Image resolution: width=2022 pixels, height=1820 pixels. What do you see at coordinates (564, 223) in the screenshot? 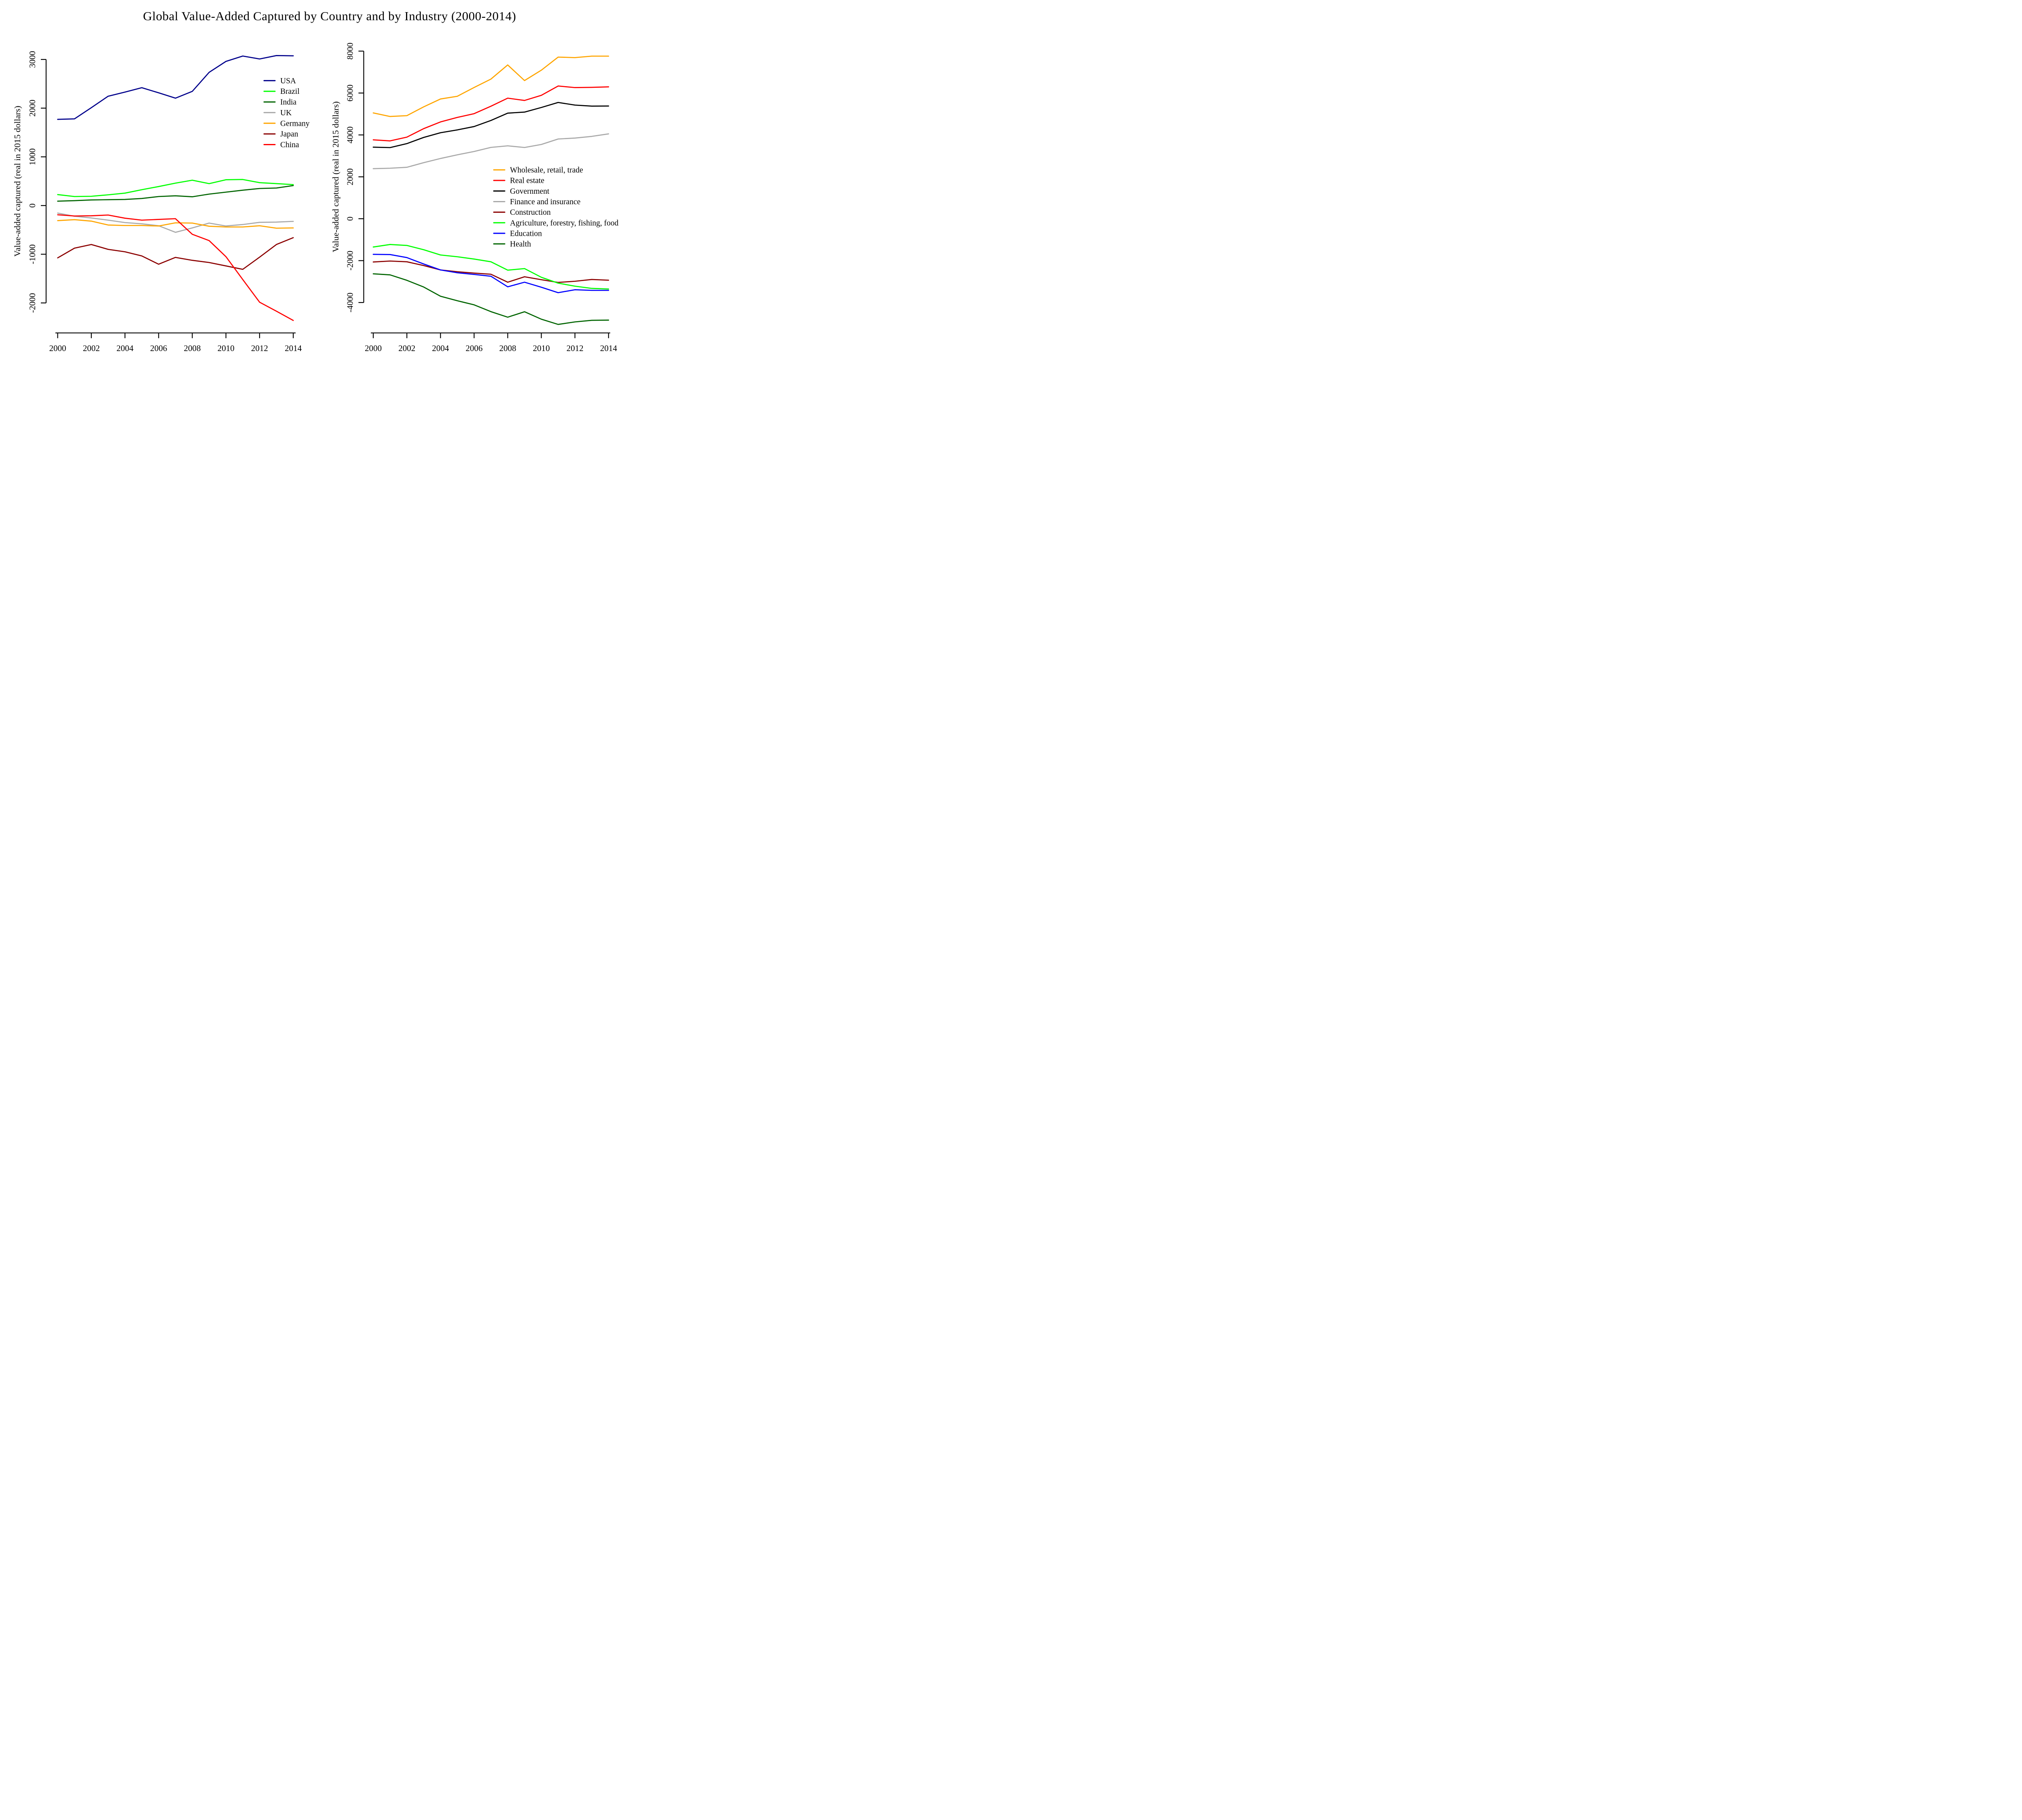
I see `legend-label-agriculture: Agriculture, forestry, fishing, food` at bounding box center [564, 223].